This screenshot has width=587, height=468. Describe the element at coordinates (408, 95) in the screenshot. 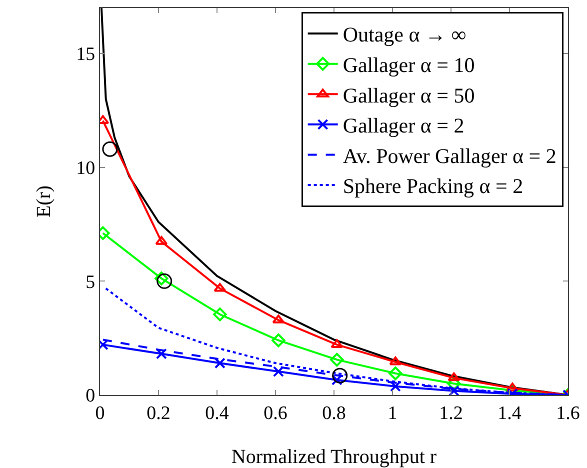

I see `legend-label: Gallager α = 50` at that location.